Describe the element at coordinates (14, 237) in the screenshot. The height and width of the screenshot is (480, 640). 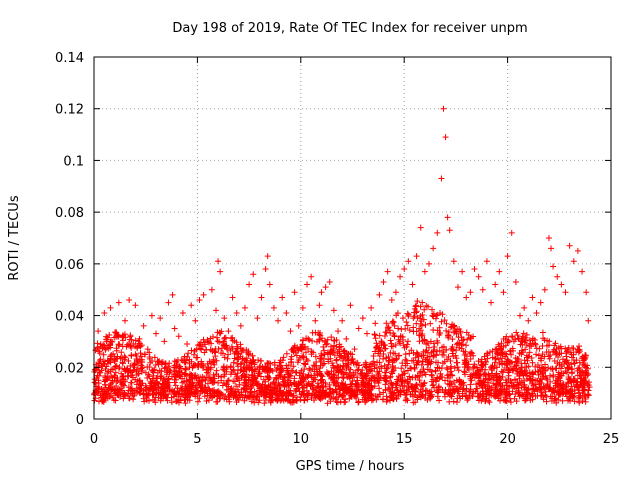
I see `y-axis-label: ROTI / TECUs` at that location.